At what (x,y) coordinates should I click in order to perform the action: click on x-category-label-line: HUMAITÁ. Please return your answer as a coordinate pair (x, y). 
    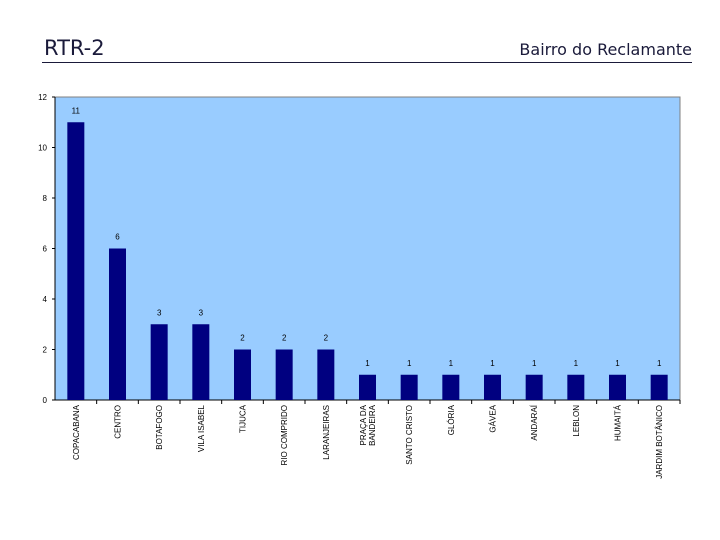
    Looking at the image, I should click on (618, 422).